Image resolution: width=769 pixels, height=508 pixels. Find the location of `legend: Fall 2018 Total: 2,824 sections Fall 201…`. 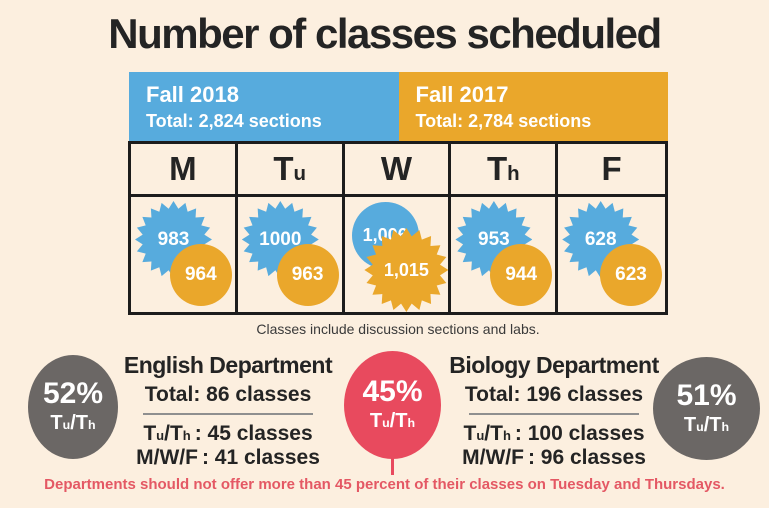

legend: Fall 2018 Total: 2,824 sections Fall 201… is located at coordinates (398, 106).